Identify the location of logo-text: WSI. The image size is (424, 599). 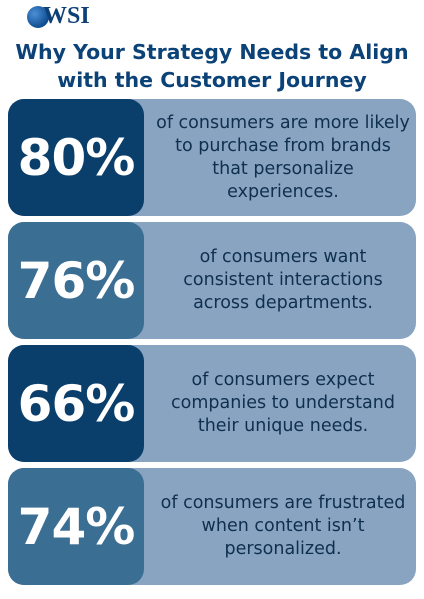
(66, 16).